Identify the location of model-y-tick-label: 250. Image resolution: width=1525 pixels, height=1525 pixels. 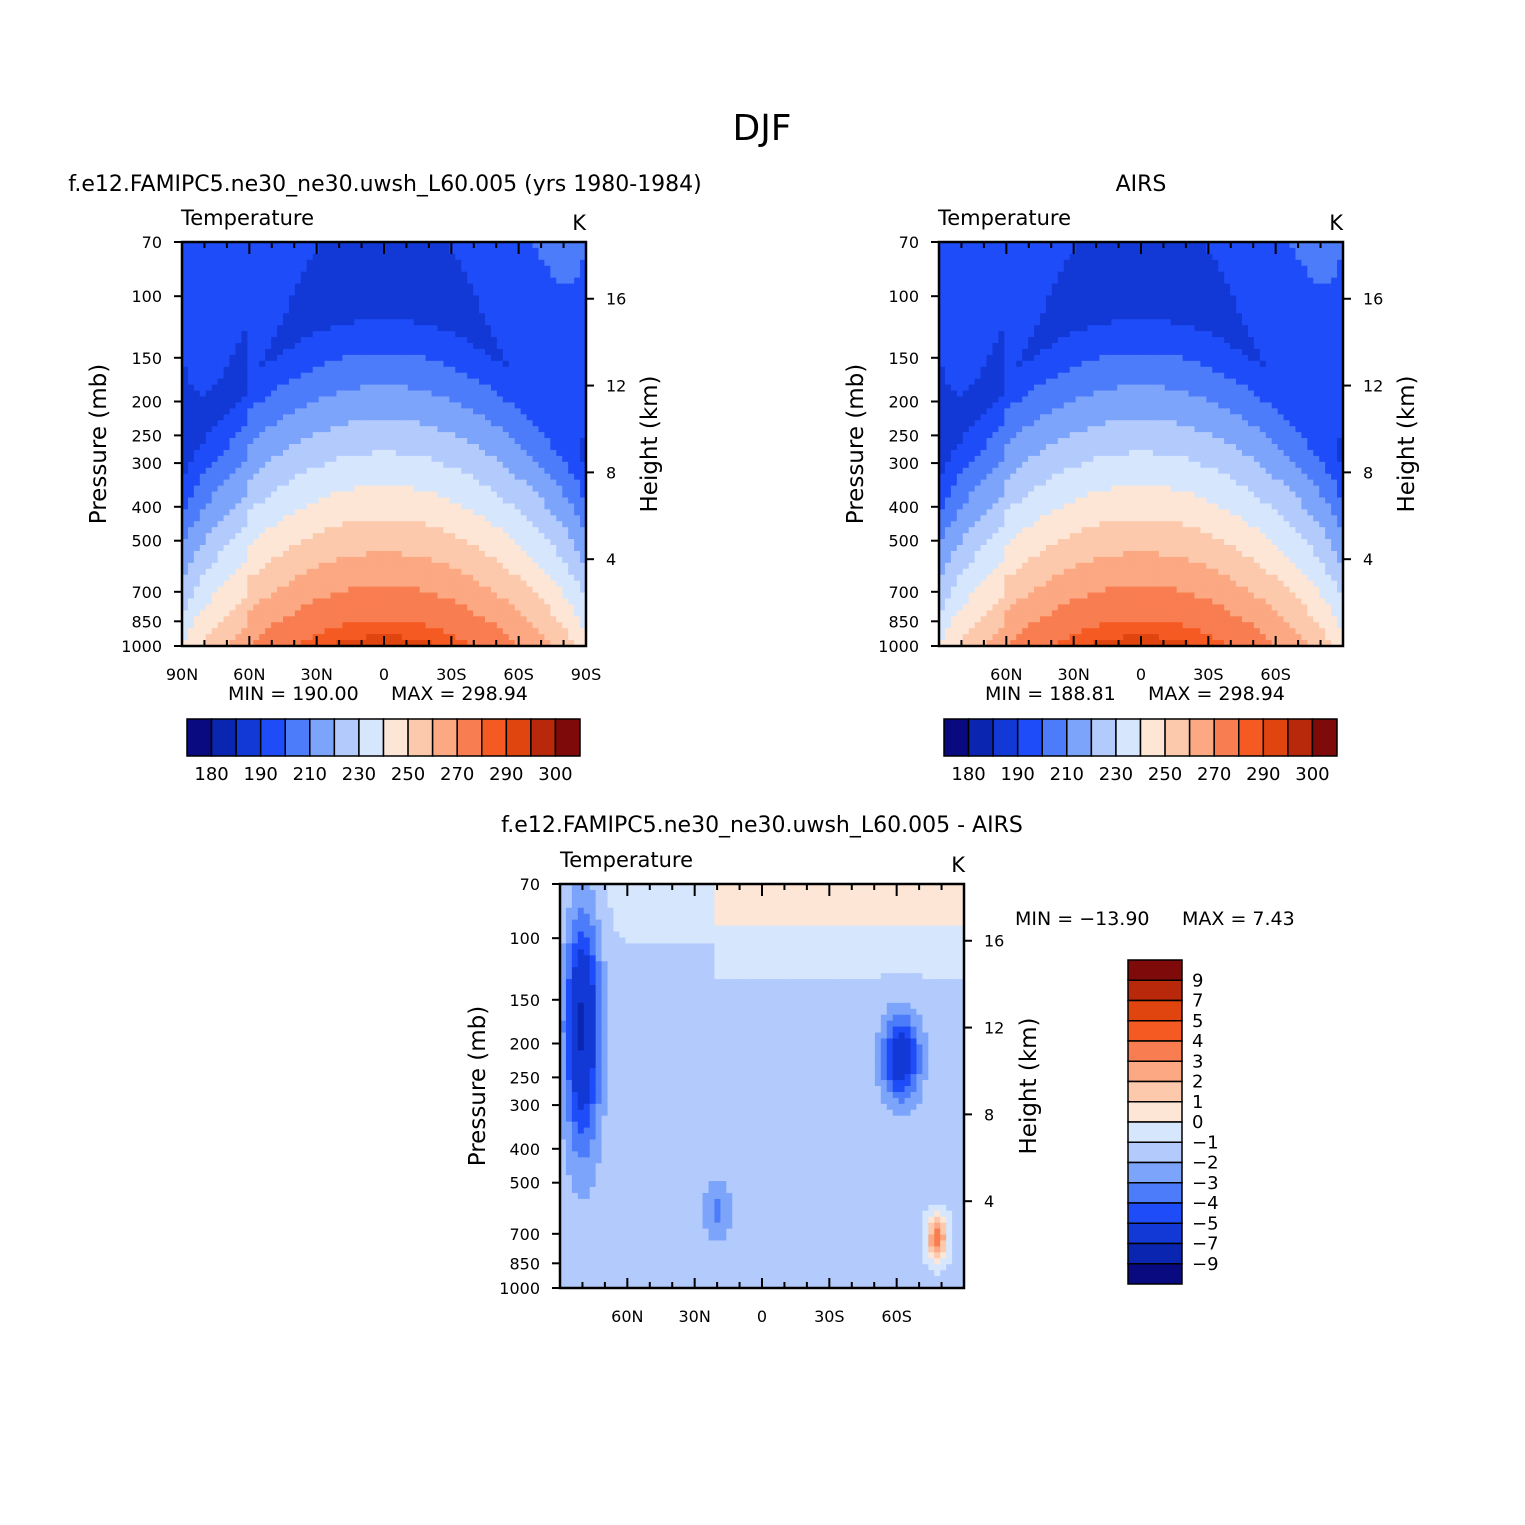
(146, 435).